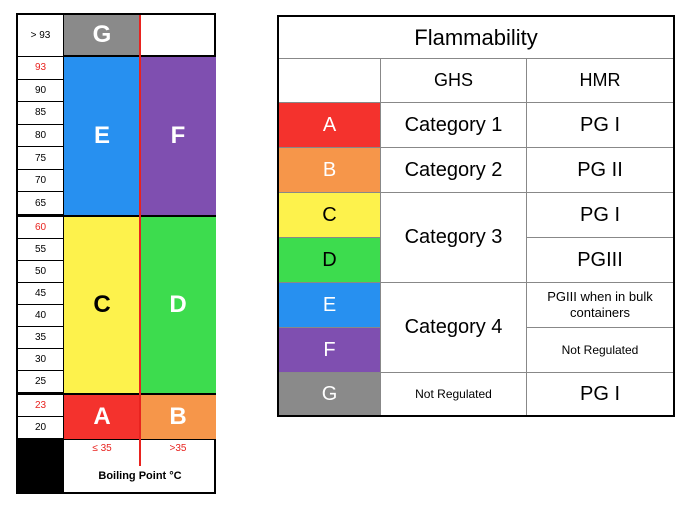 The height and width of the screenshot is (518, 692). I want to click on y-tick-label: 80, so click(41, 136).